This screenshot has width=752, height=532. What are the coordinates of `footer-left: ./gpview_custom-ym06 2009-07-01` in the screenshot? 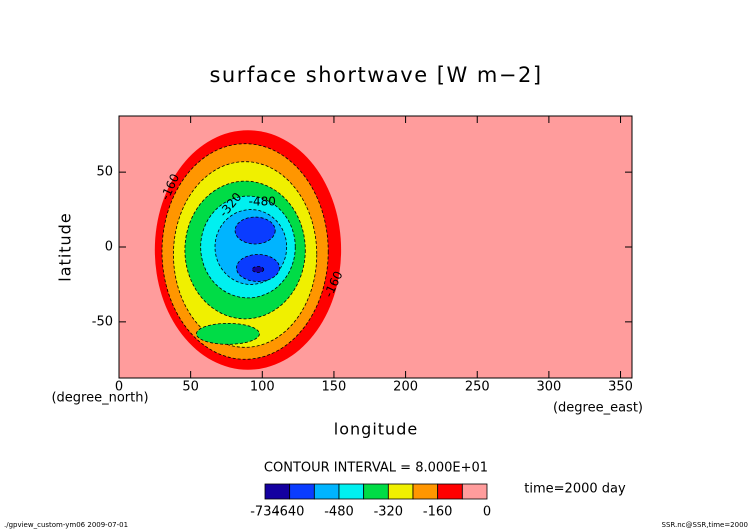 It's located at (66, 525).